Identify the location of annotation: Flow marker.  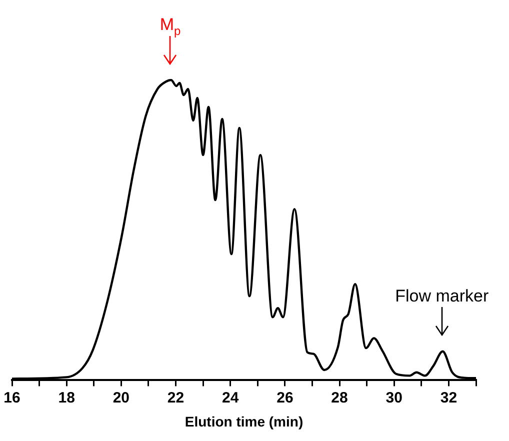
(442, 296).